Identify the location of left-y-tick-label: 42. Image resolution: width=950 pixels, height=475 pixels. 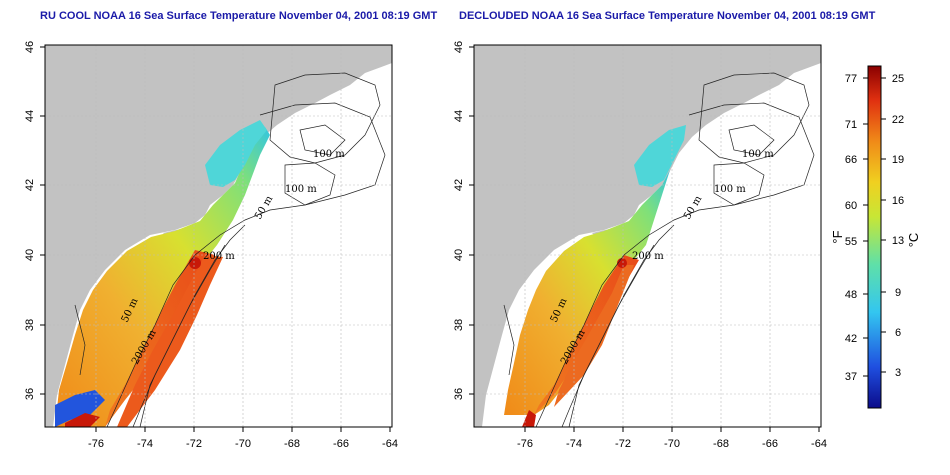
(30, 185).